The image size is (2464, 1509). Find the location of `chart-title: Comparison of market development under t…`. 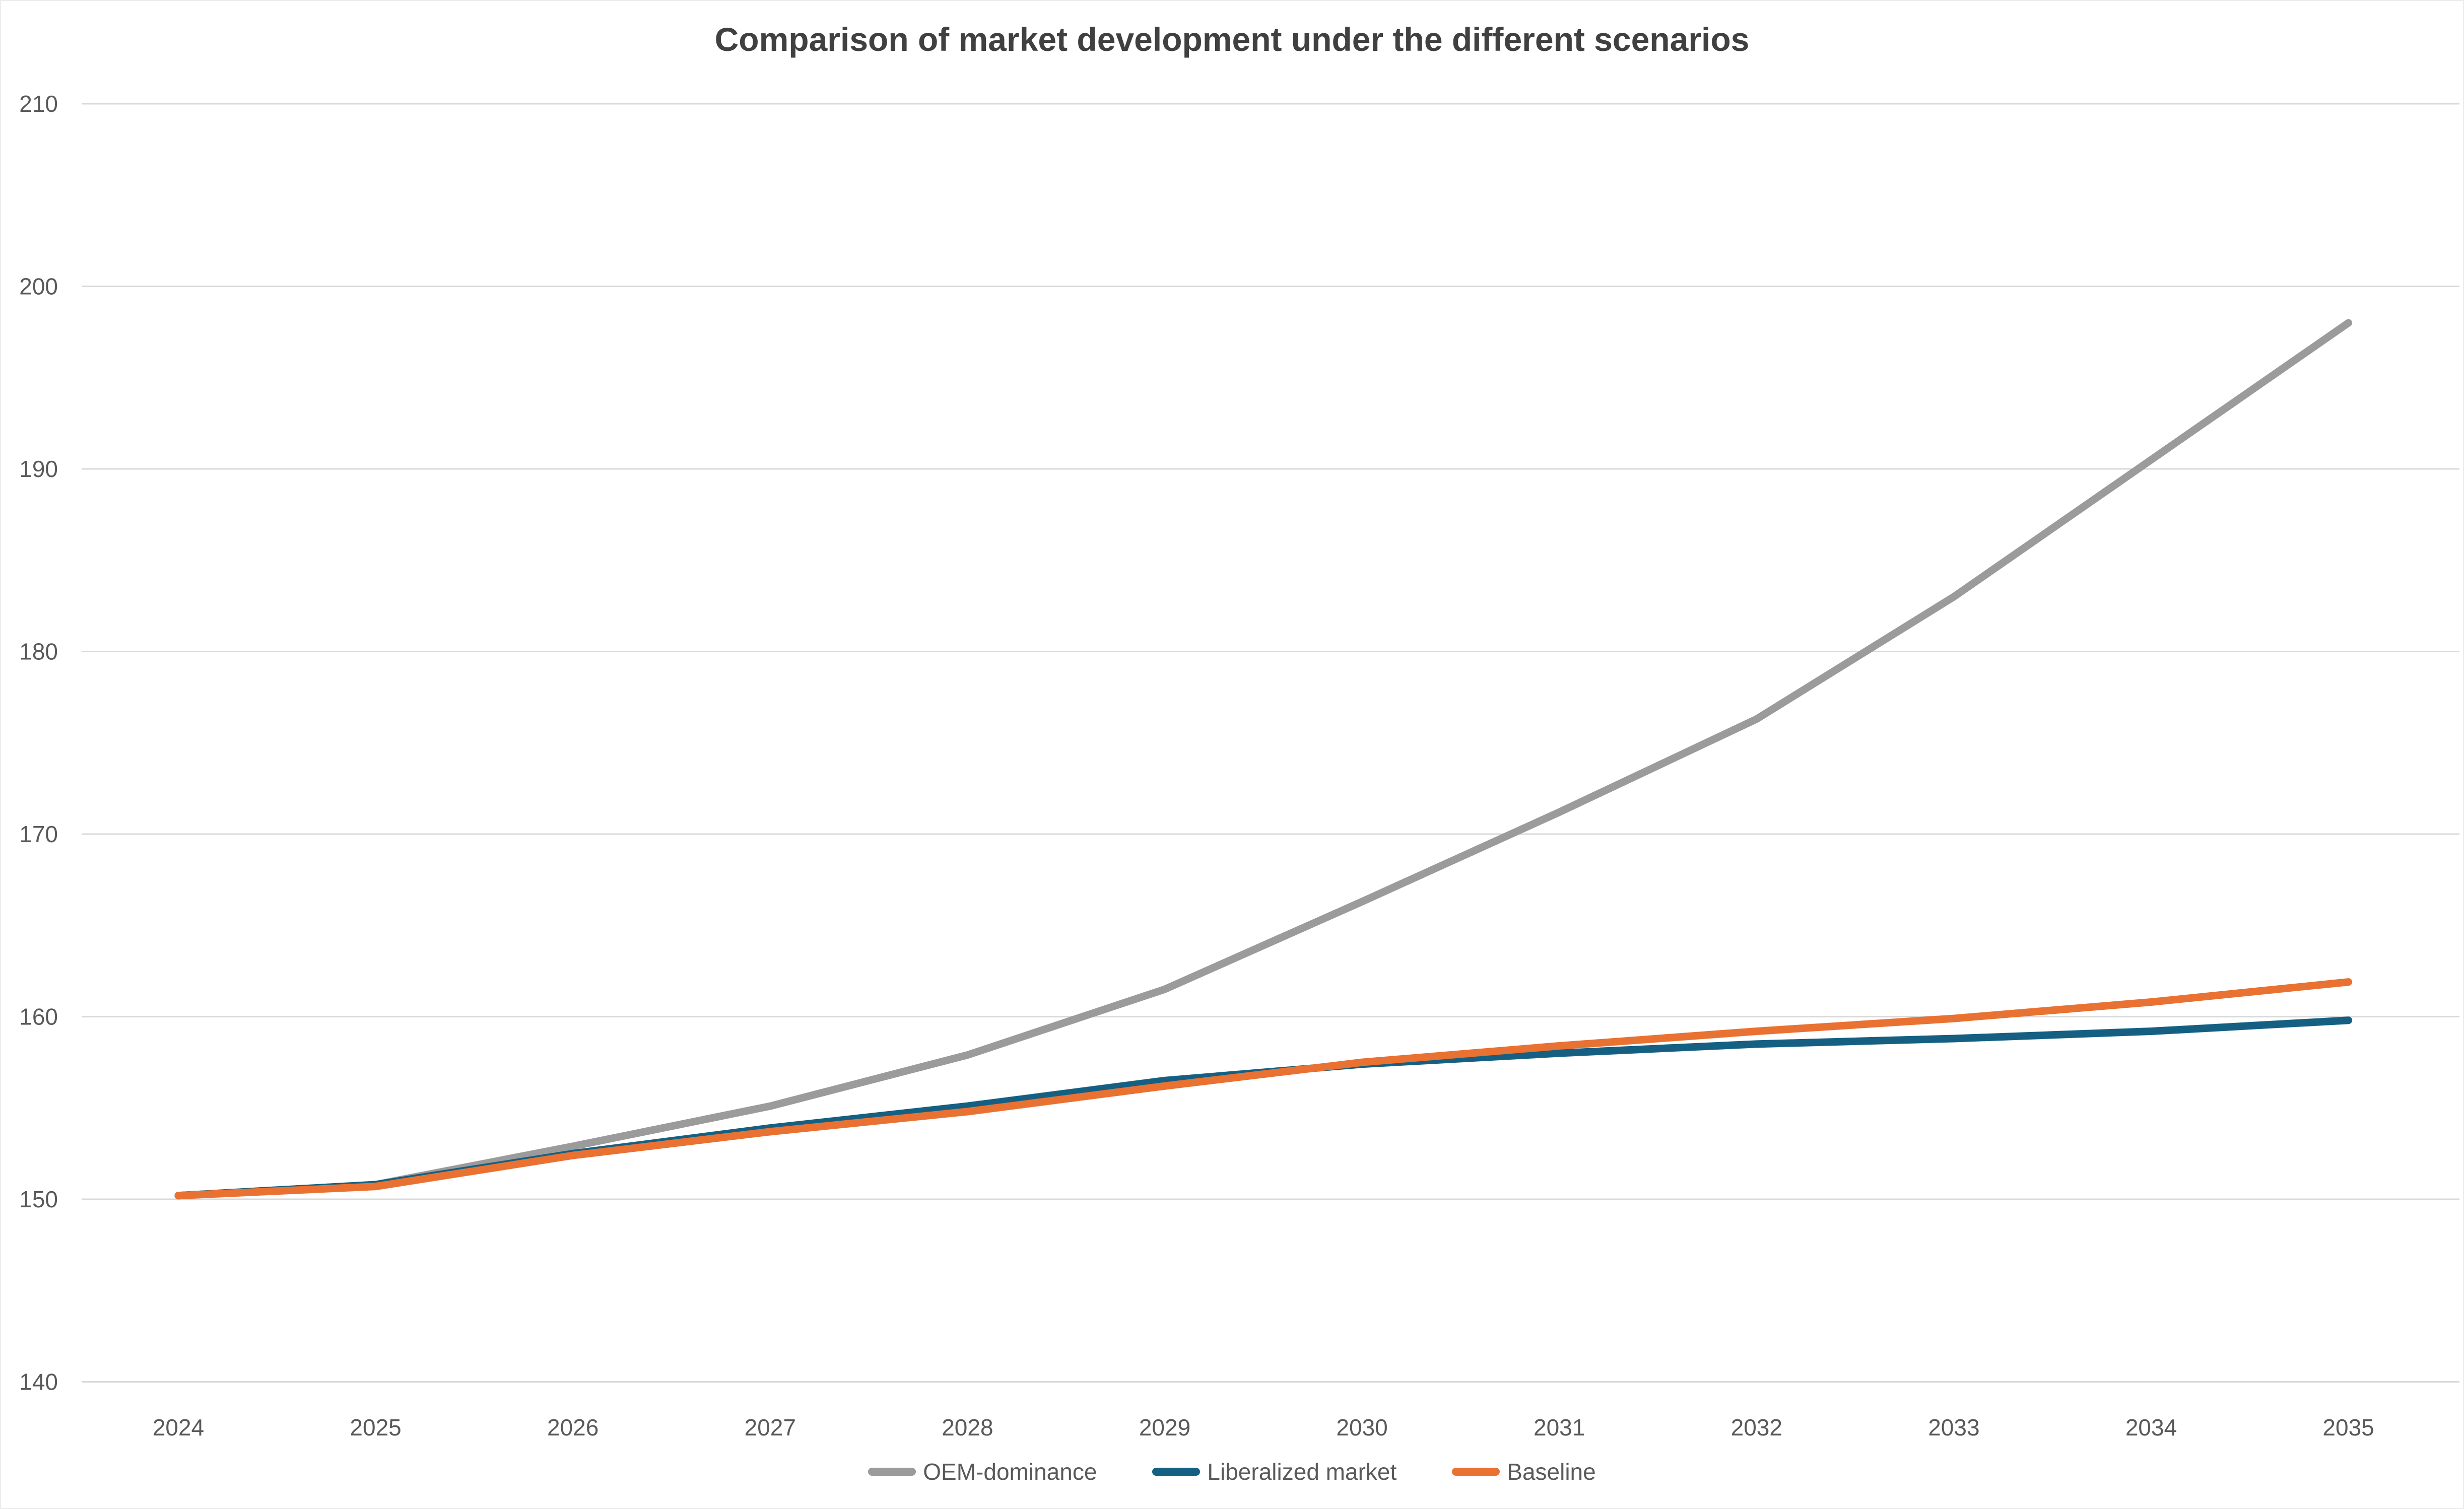

chart-title: Comparison of market development under t… is located at coordinates (1232, 40).